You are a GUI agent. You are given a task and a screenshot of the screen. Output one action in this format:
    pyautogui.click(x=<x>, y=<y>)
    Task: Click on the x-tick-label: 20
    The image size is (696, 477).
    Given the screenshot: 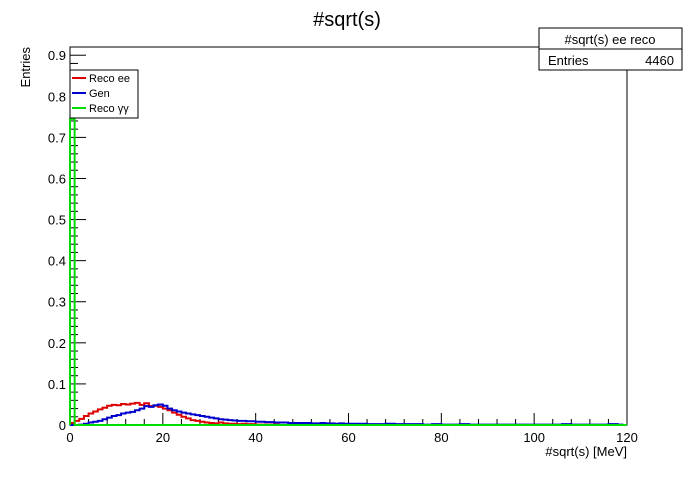 What is the action you would take?
    pyautogui.click(x=163, y=437)
    